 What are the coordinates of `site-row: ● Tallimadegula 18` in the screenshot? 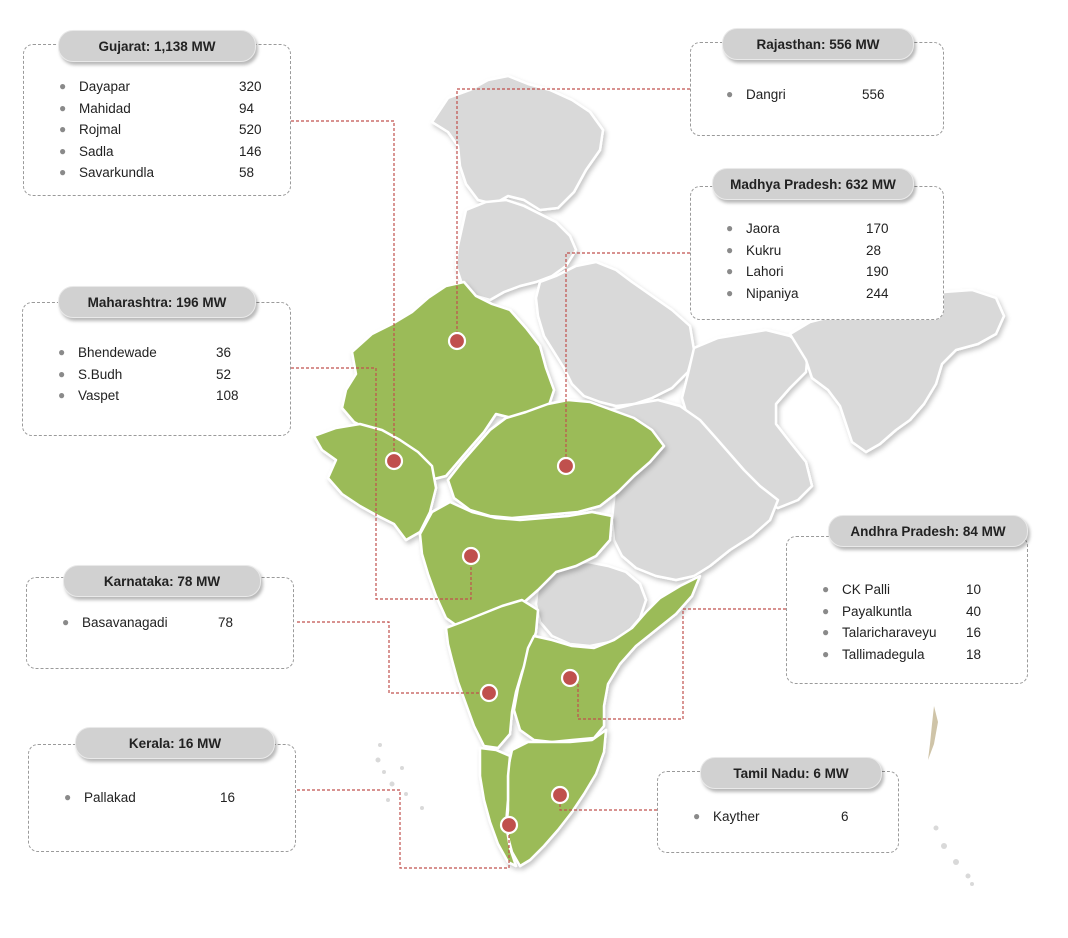 It's located at (922, 654).